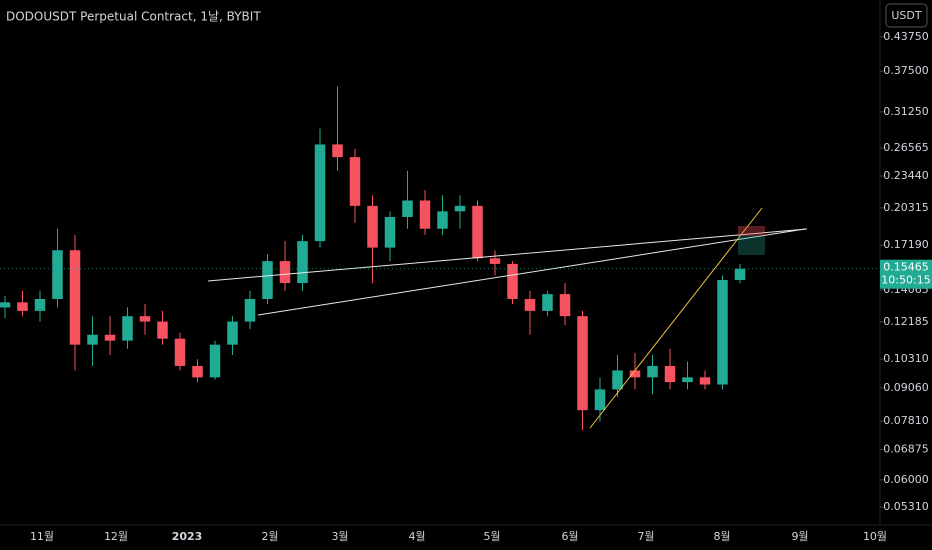  Describe the element at coordinates (491, 536) in the screenshot. I see `x-tick-label: 5월` at that location.